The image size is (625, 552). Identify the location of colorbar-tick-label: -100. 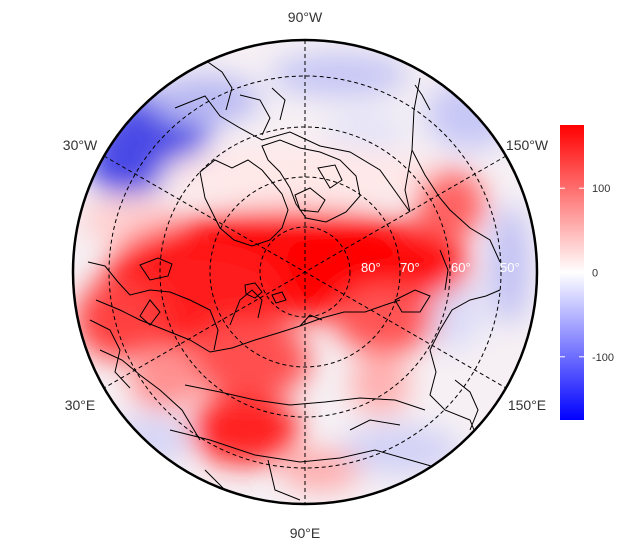
(603, 358).